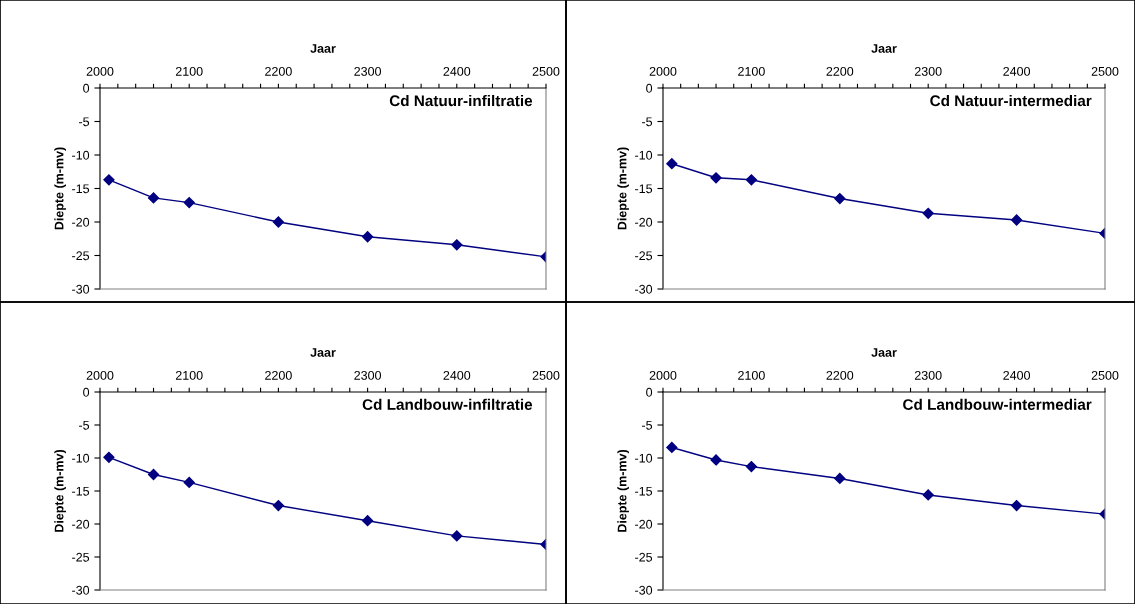  Describe the element at coordinates (1011, 100) in the screenshot. I see `chart-title: Cd Natuur-intermediar` at that location.